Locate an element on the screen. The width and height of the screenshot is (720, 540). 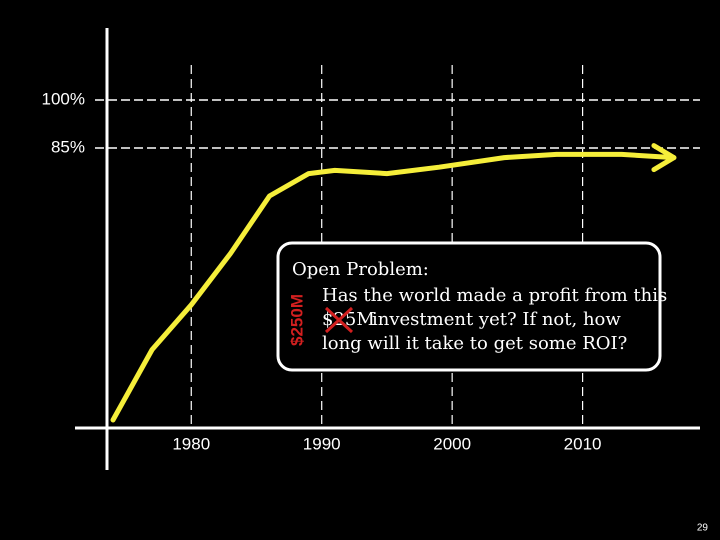
callout-title: Open Problem: is located at coordinates (360, 269).